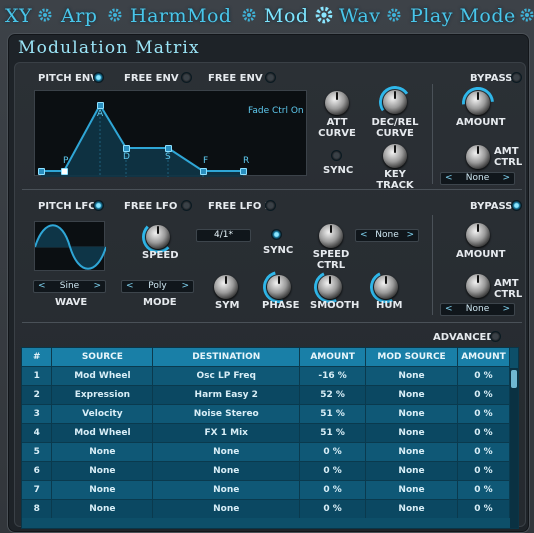 The height and width of the screenshot is (533, 534). I want to click on lfo-amt-ctrl-knob, so click(478, 286).